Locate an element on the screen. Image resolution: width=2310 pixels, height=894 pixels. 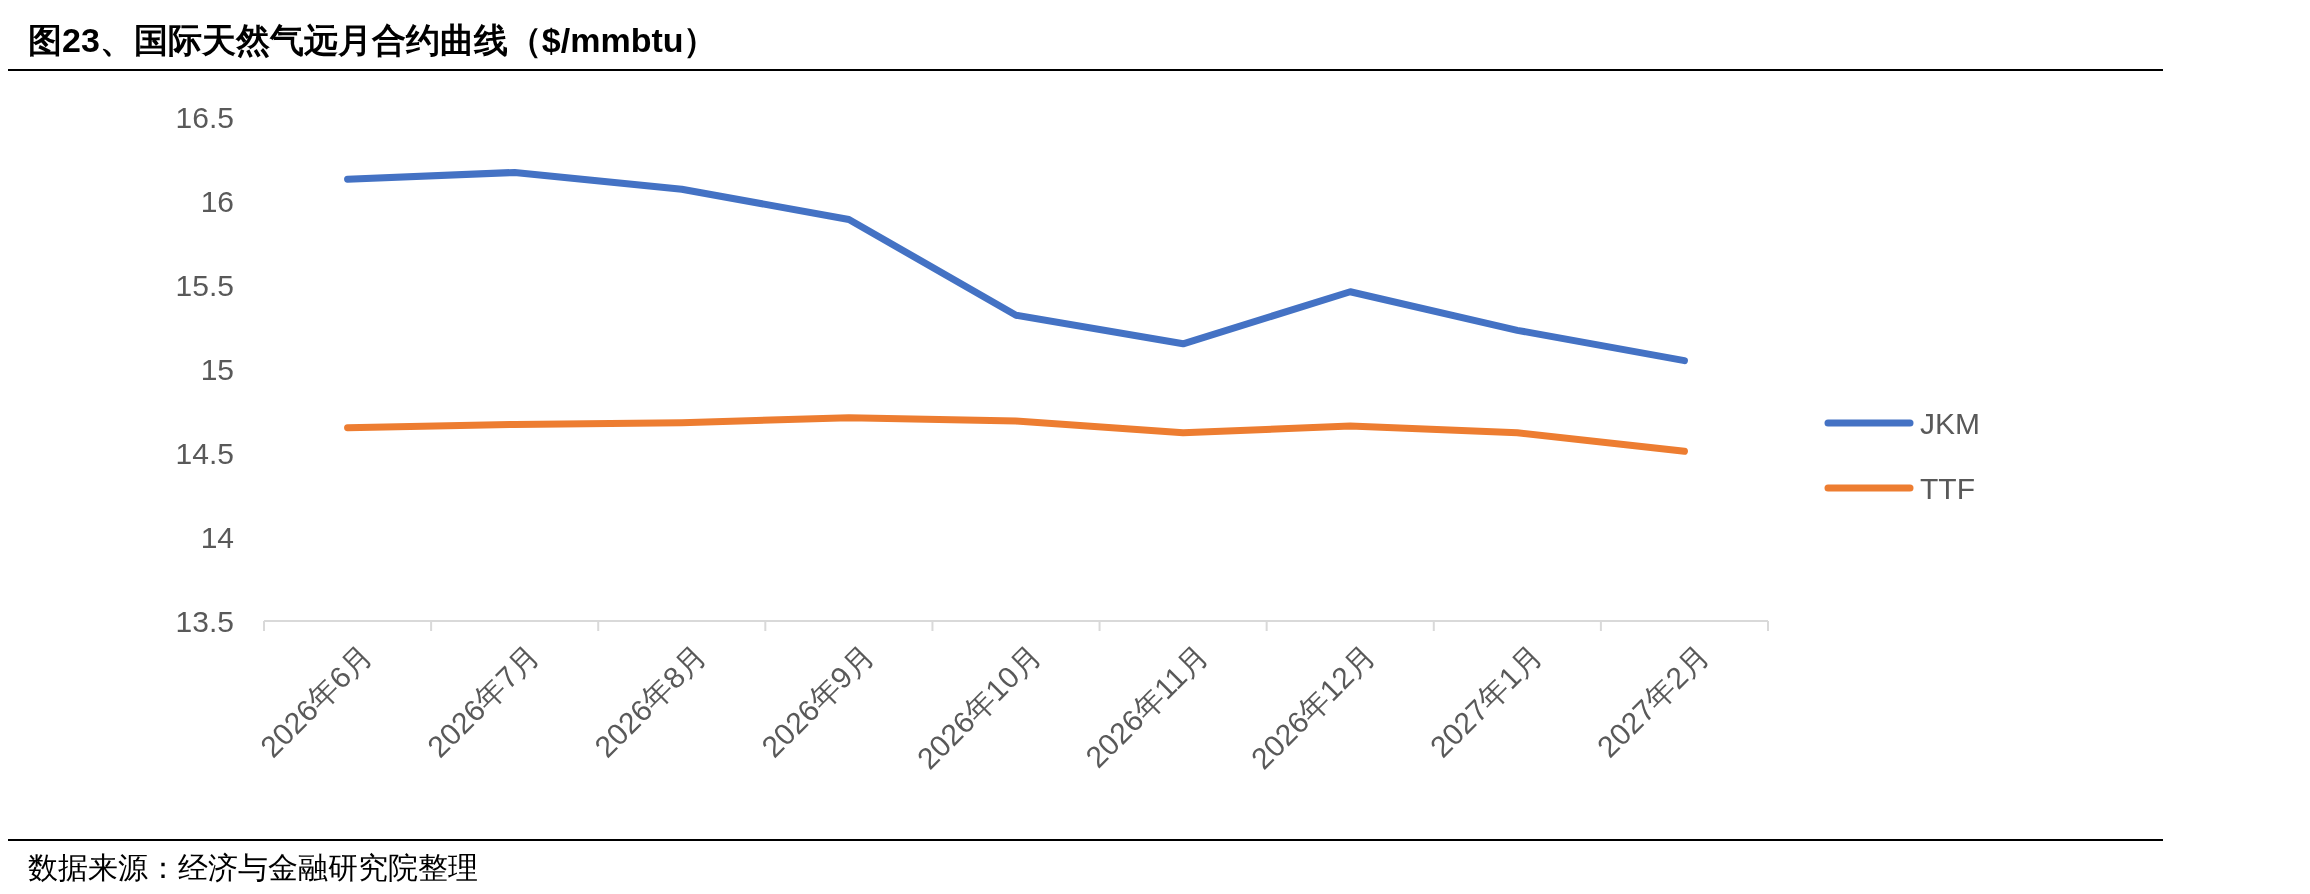
source-note: 数据来源：经济与金融研究院整理 is located at coordinates (253, 867).